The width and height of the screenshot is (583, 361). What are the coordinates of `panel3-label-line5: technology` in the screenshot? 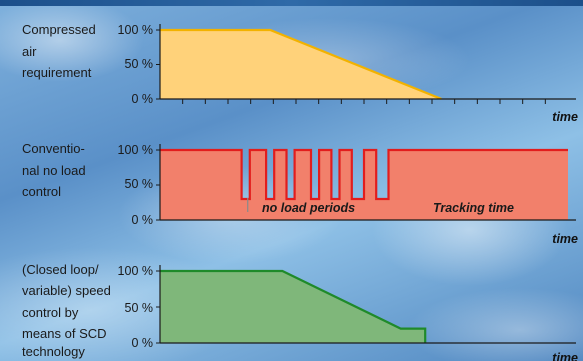 It's located at (53, 351).